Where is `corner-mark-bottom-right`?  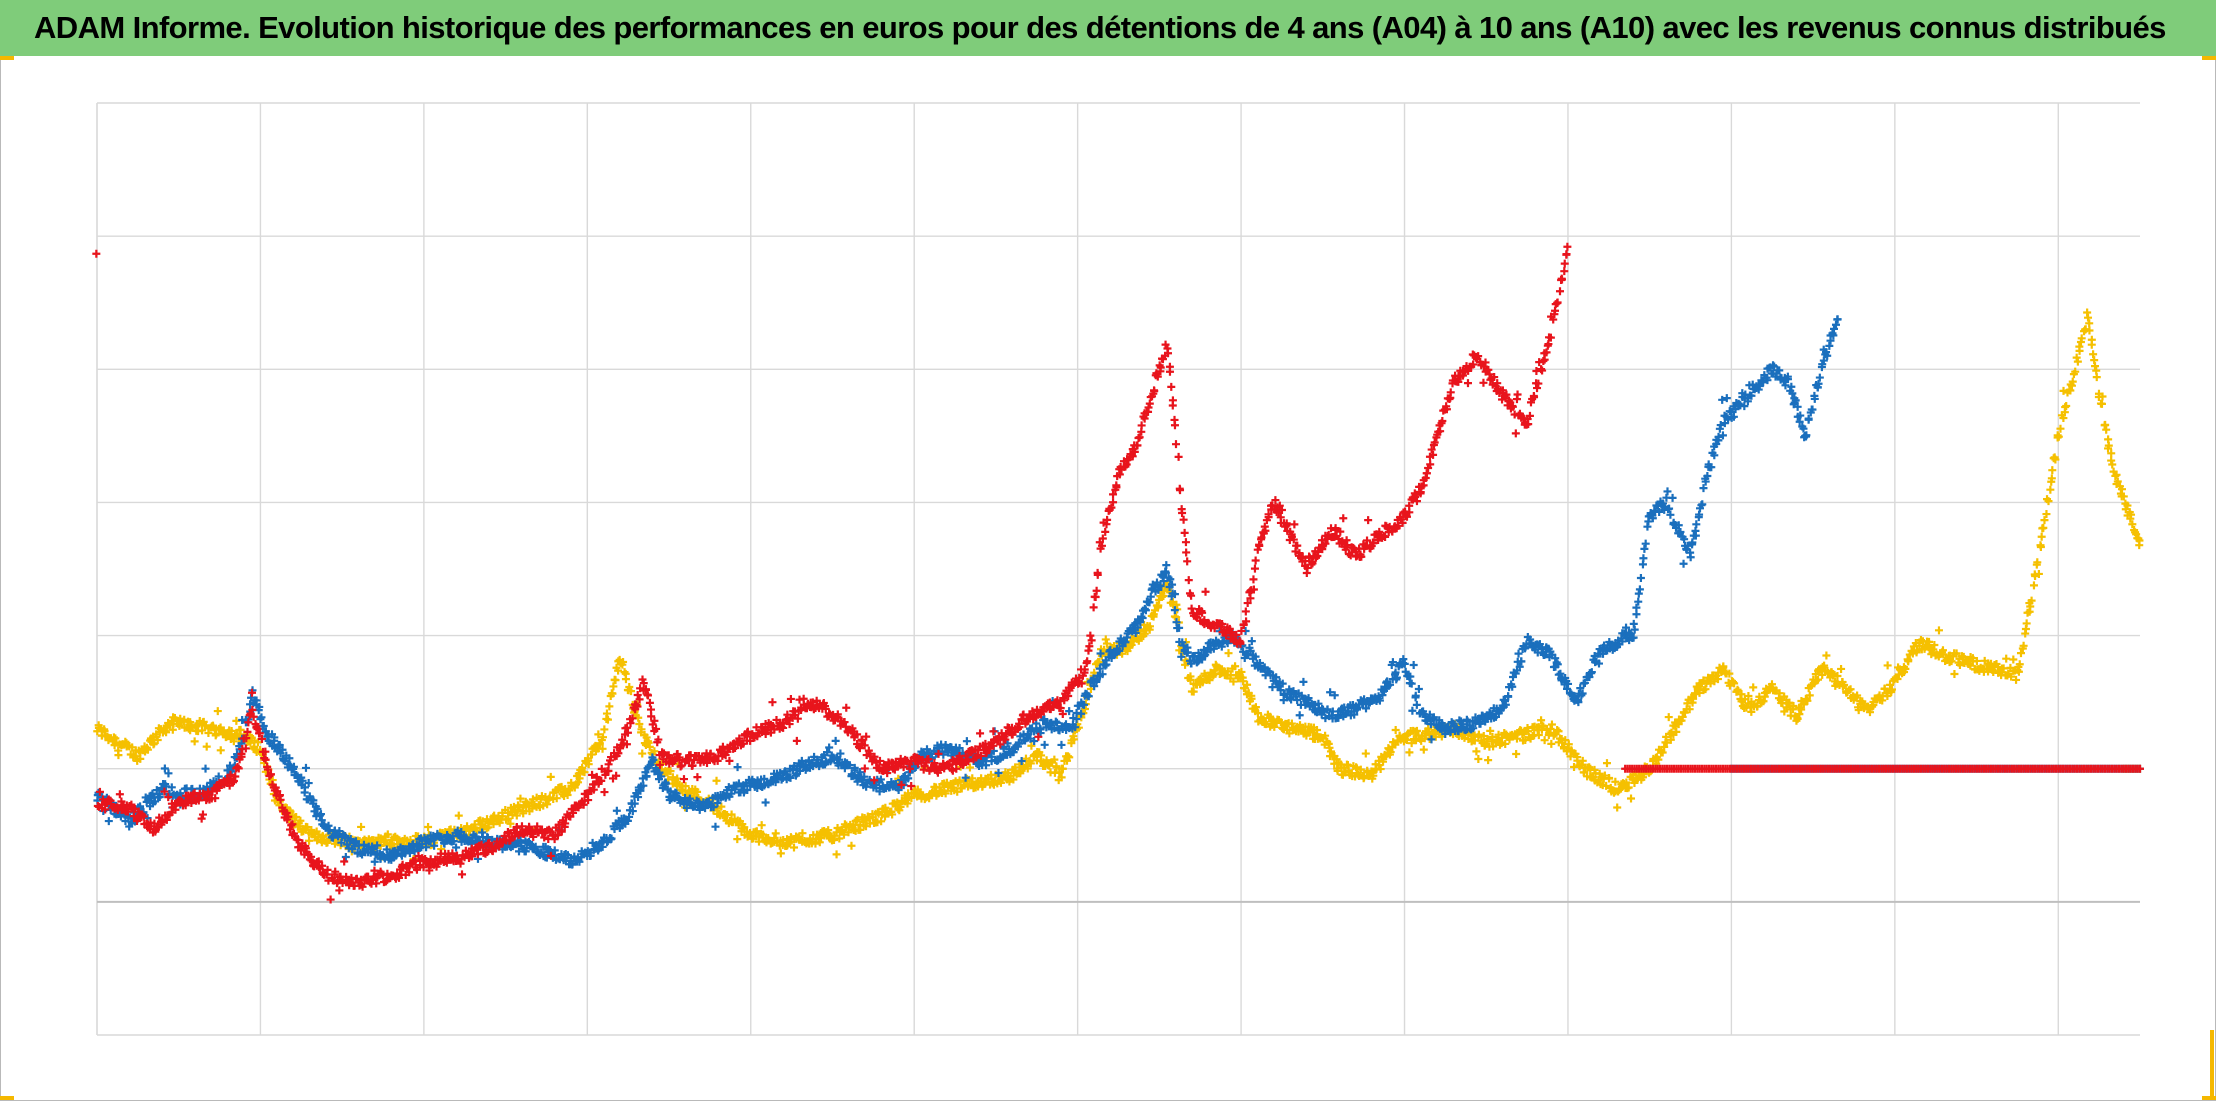
corner-mark-bottom-right is located at coordinates (2209, 1098).